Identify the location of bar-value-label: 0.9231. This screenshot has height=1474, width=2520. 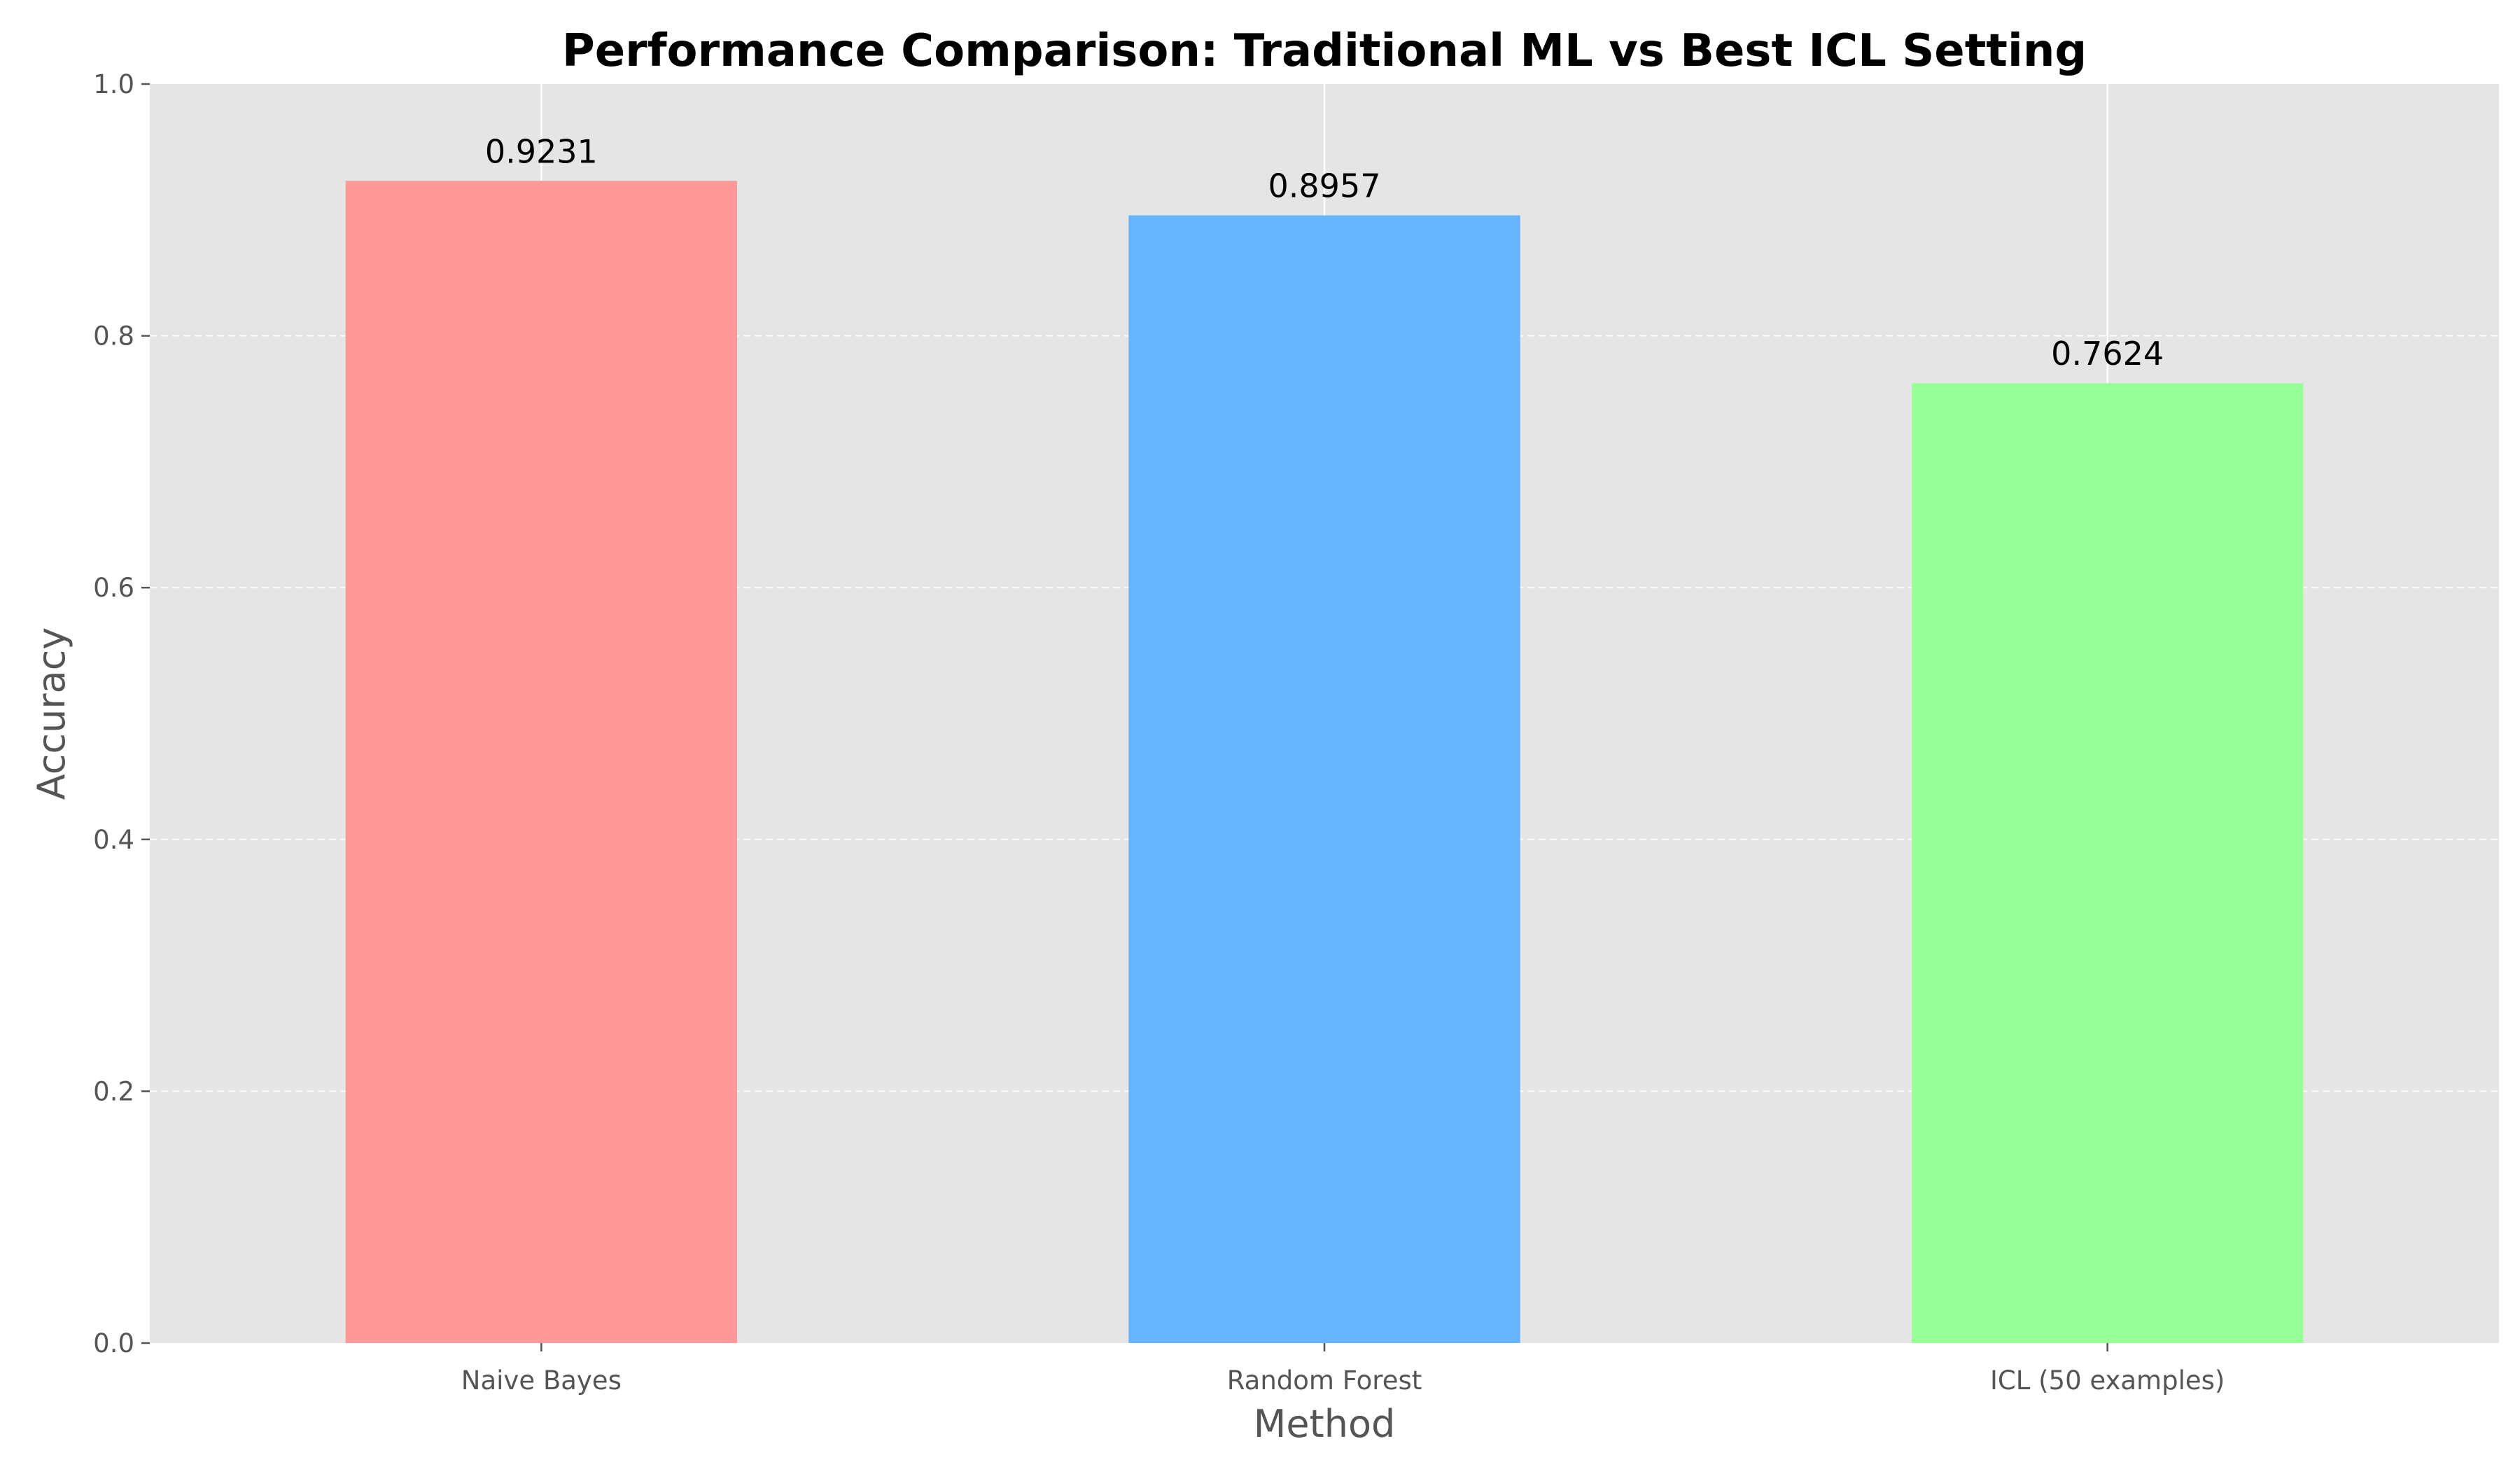
(541, 151).